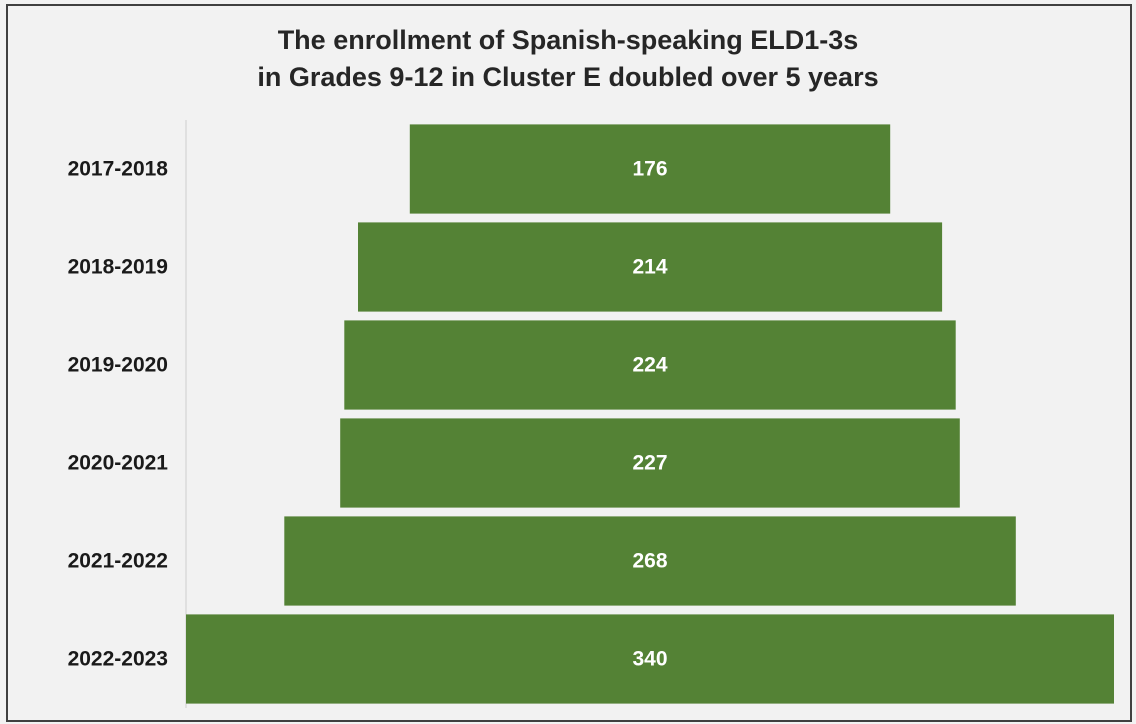  Describe the element at coordinates (118, 659) in the screenshot. I see `category-label-2022-2023: 2022-2023` at that location.